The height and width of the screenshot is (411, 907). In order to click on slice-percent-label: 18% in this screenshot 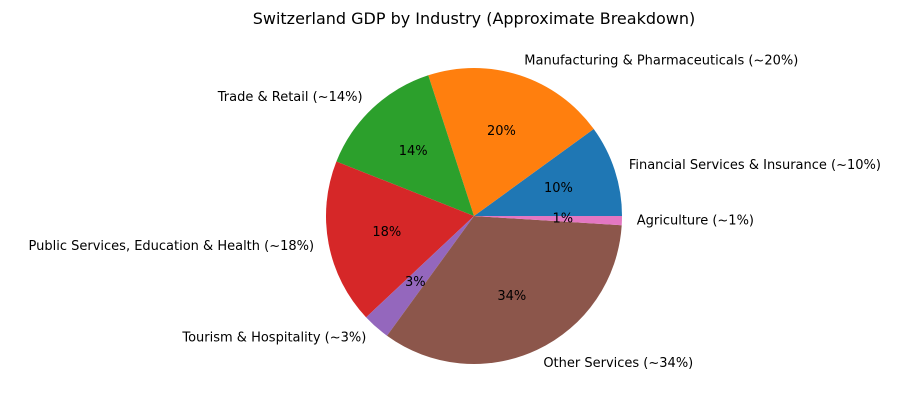, I will do `click(386, 232)`.